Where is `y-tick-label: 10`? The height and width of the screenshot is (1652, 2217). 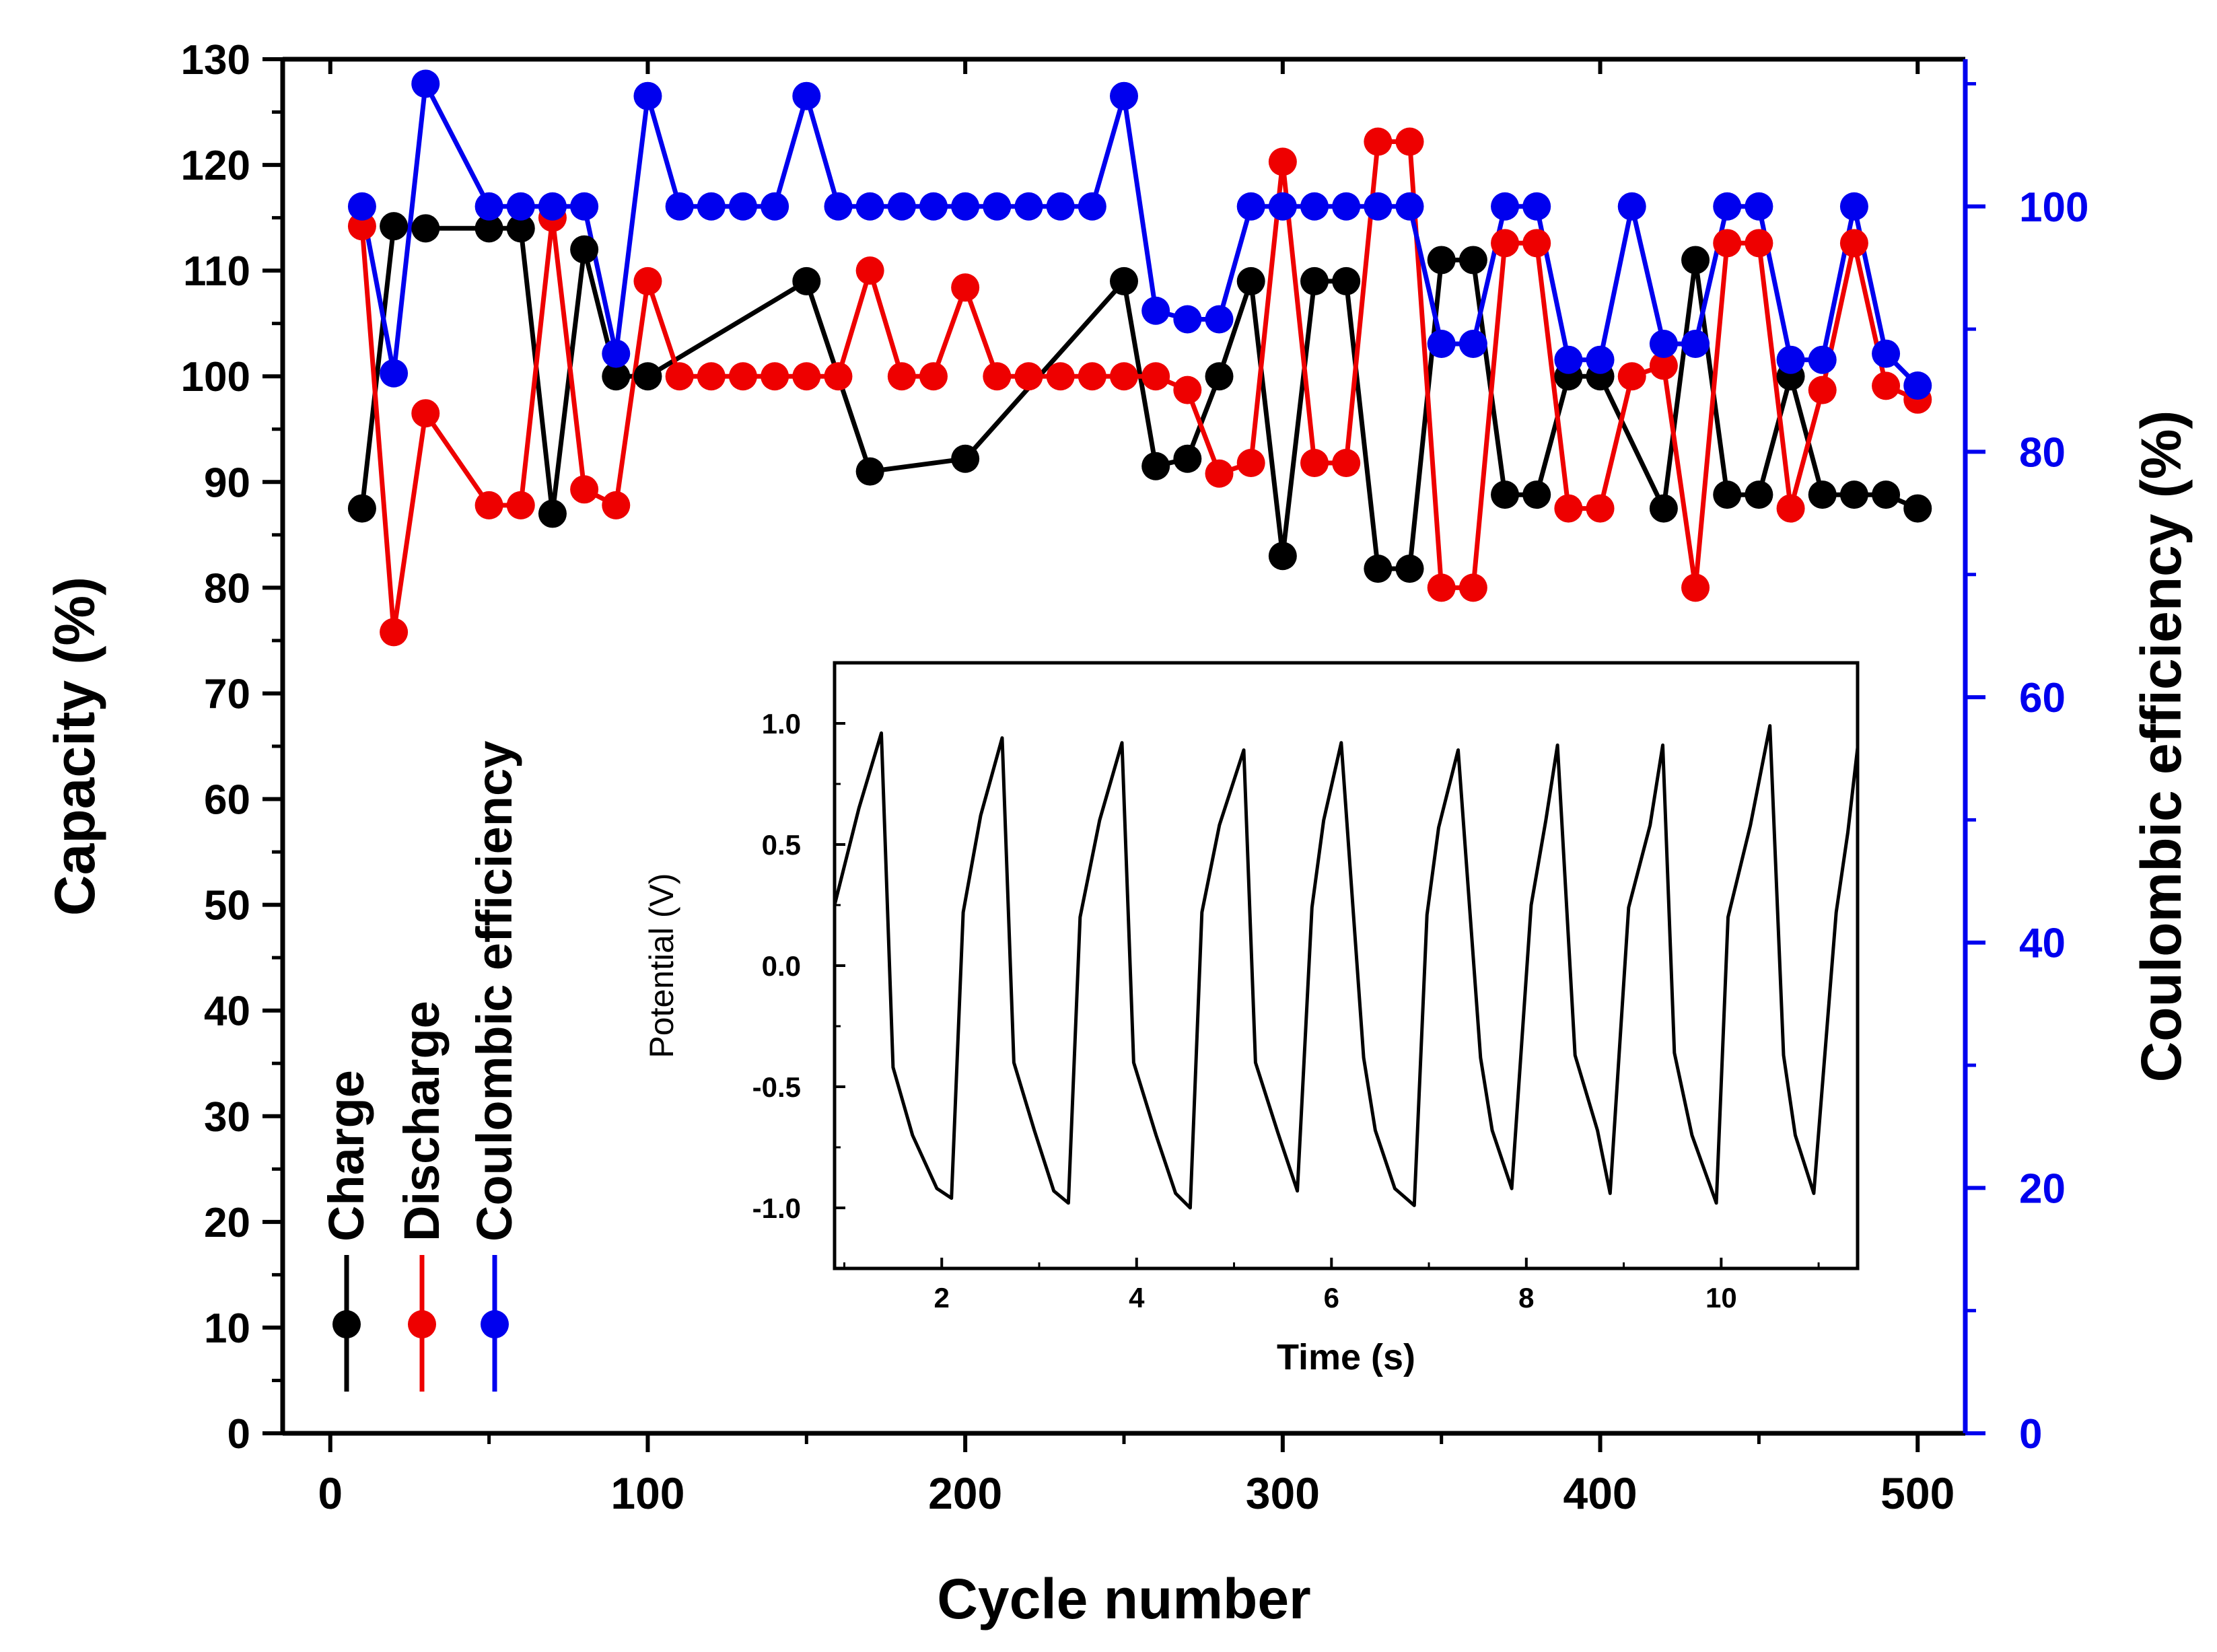
y-tick-label: 10 is located at coordinates (227, 1328).